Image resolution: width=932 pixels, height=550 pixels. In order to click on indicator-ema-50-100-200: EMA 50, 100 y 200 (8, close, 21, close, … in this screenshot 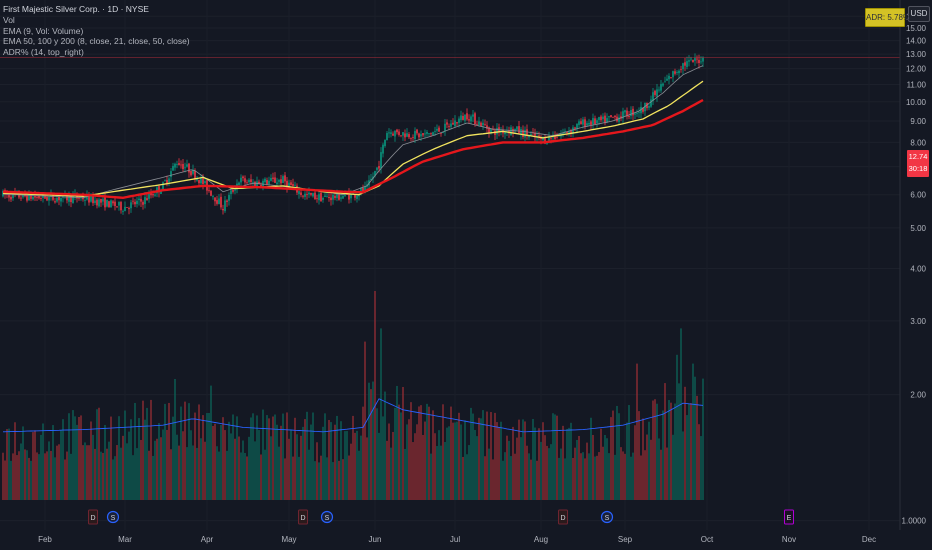, I will do `click(96, 41)`.